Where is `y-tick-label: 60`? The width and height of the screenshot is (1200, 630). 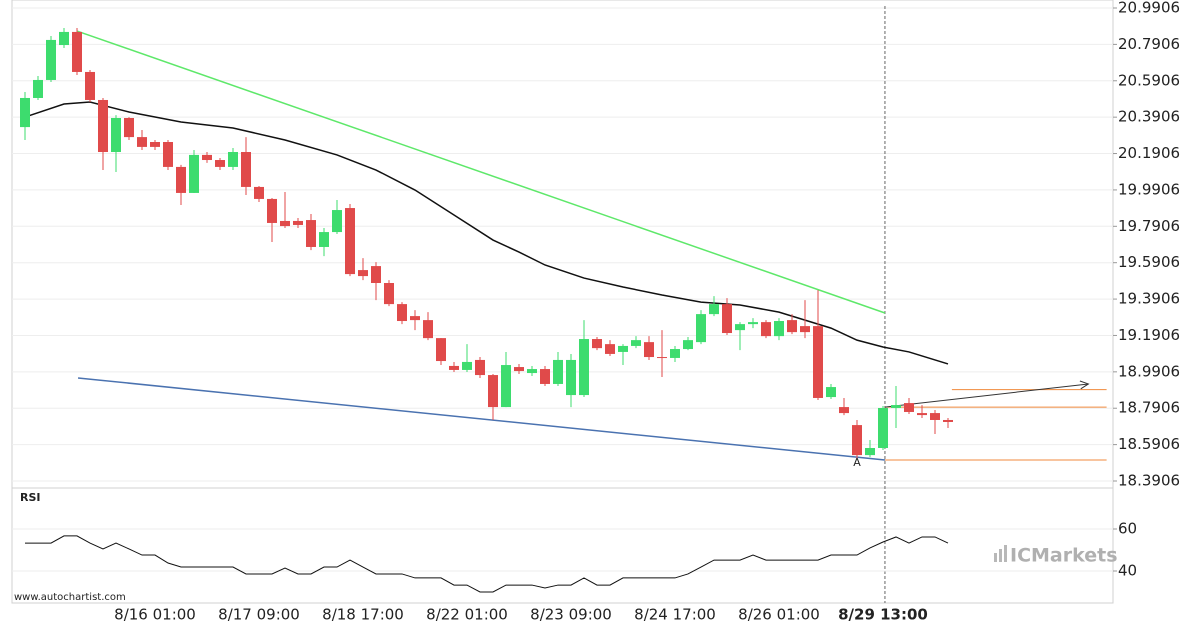
y-tick-label: 60 is located at coordinates (1127, 529).